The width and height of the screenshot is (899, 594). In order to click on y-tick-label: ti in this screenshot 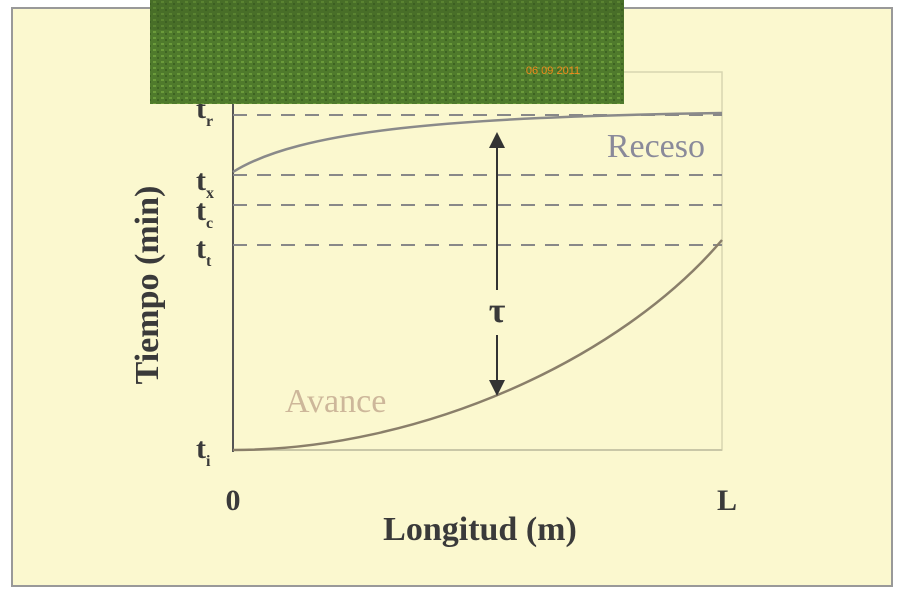, I will do `click(203, 451)`.